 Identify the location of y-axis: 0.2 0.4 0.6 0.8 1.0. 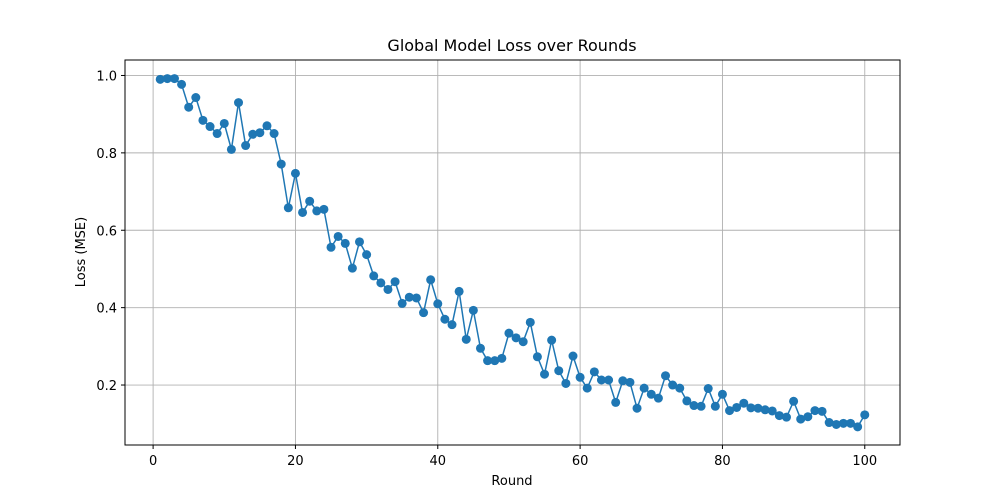
(110, 231).